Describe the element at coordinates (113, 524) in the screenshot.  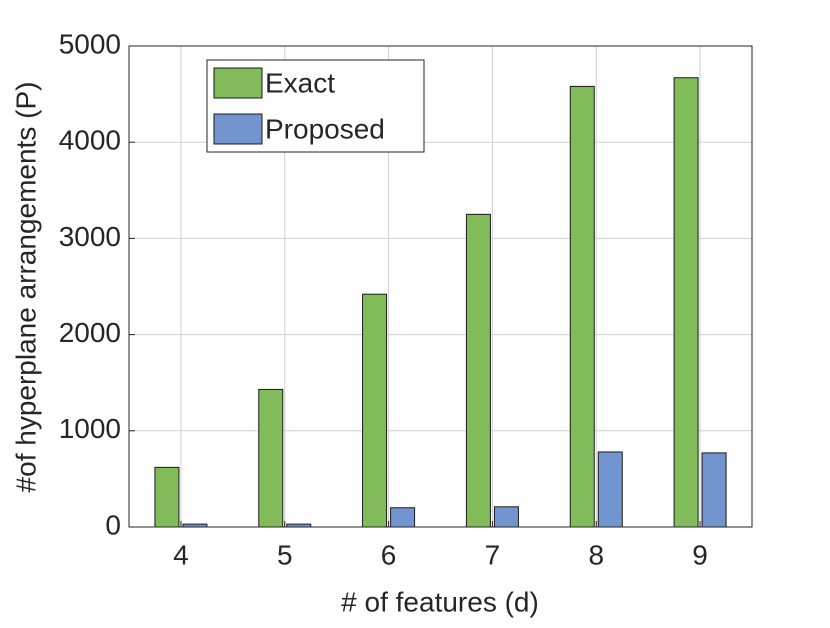
I see `y-tick-label: 0` at that location.